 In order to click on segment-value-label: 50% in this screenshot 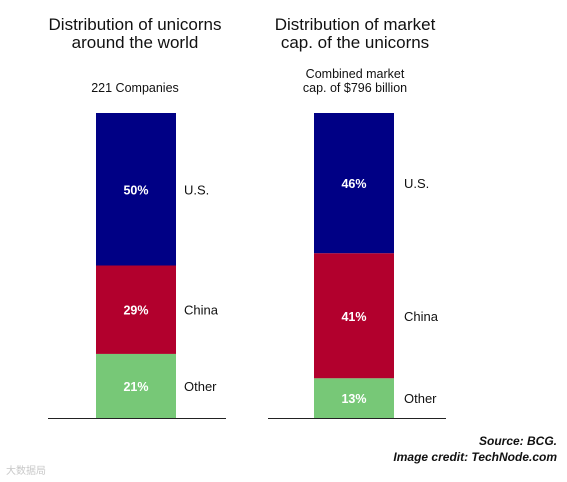, I will do `click(135, 190)`.